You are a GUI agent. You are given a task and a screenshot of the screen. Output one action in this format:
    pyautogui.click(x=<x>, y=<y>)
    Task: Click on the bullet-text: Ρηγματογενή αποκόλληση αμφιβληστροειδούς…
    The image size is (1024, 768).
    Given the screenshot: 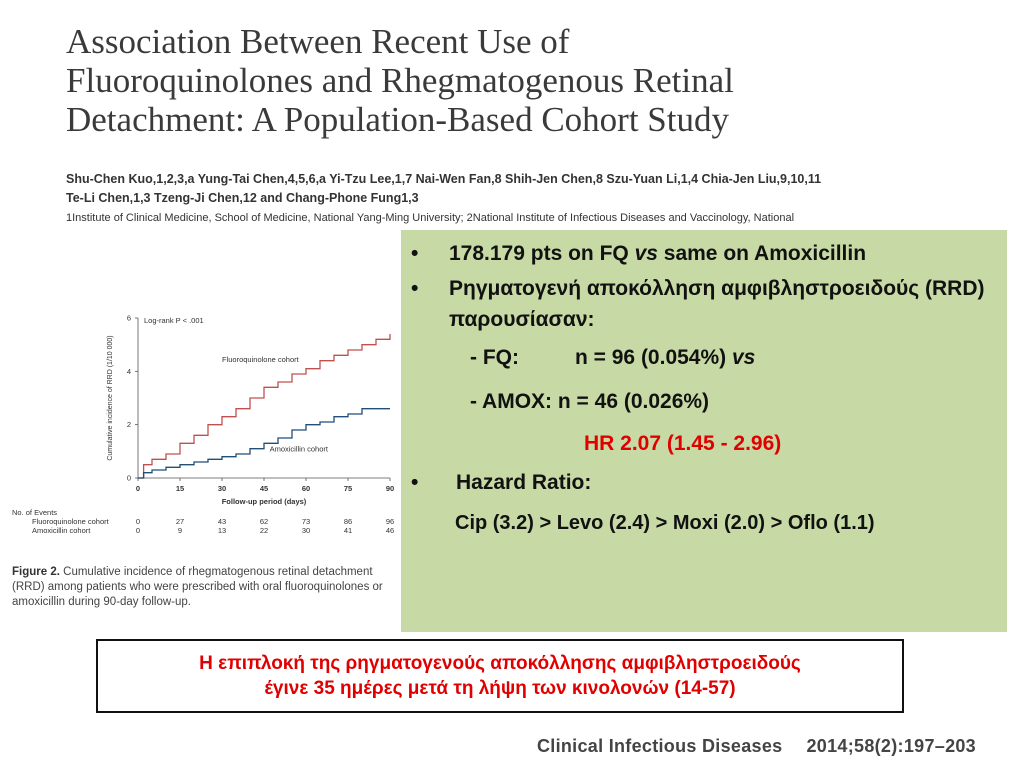 What is the action you would take?
    pyautogui.click(x=717, y=304)
    